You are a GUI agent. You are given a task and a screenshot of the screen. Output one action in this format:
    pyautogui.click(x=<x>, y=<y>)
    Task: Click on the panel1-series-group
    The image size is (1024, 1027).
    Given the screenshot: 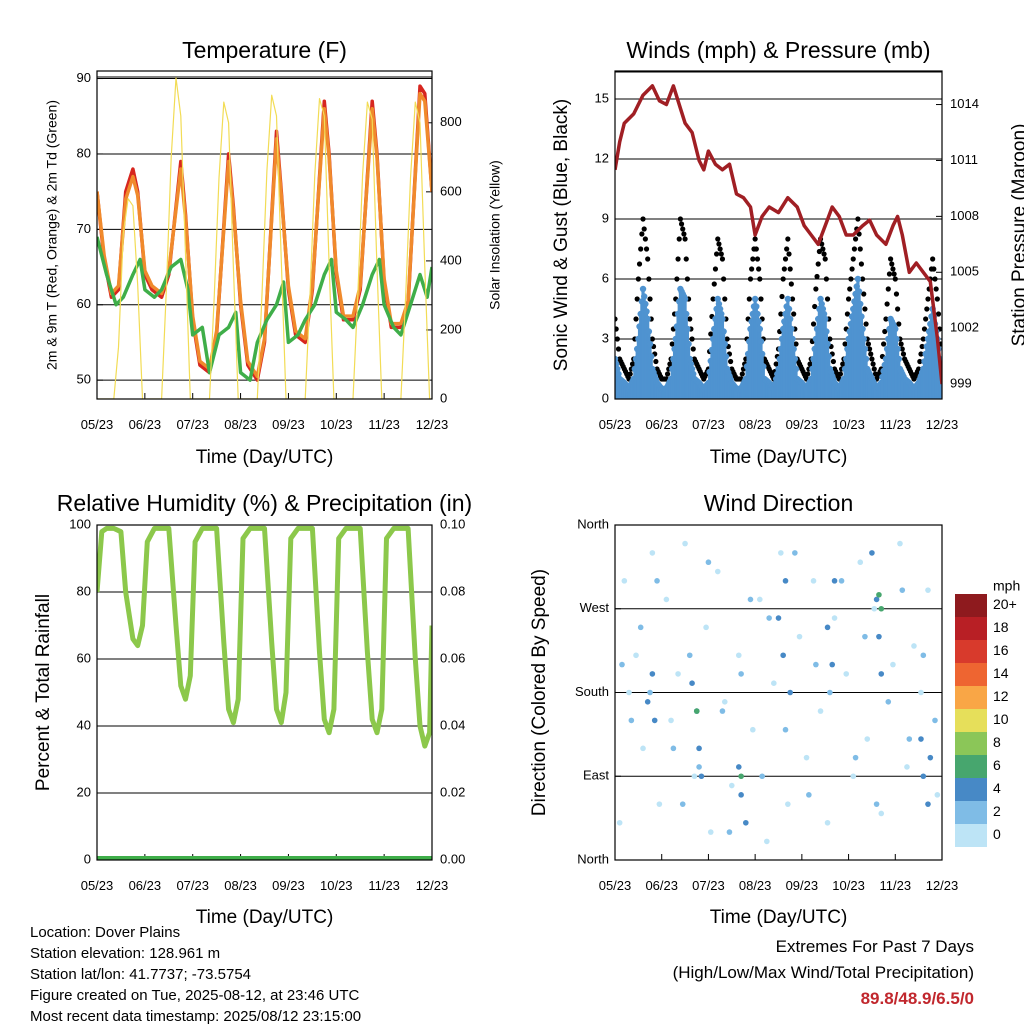 What is the action you would take?
    pyautogui.click(x=264, y=238)
    